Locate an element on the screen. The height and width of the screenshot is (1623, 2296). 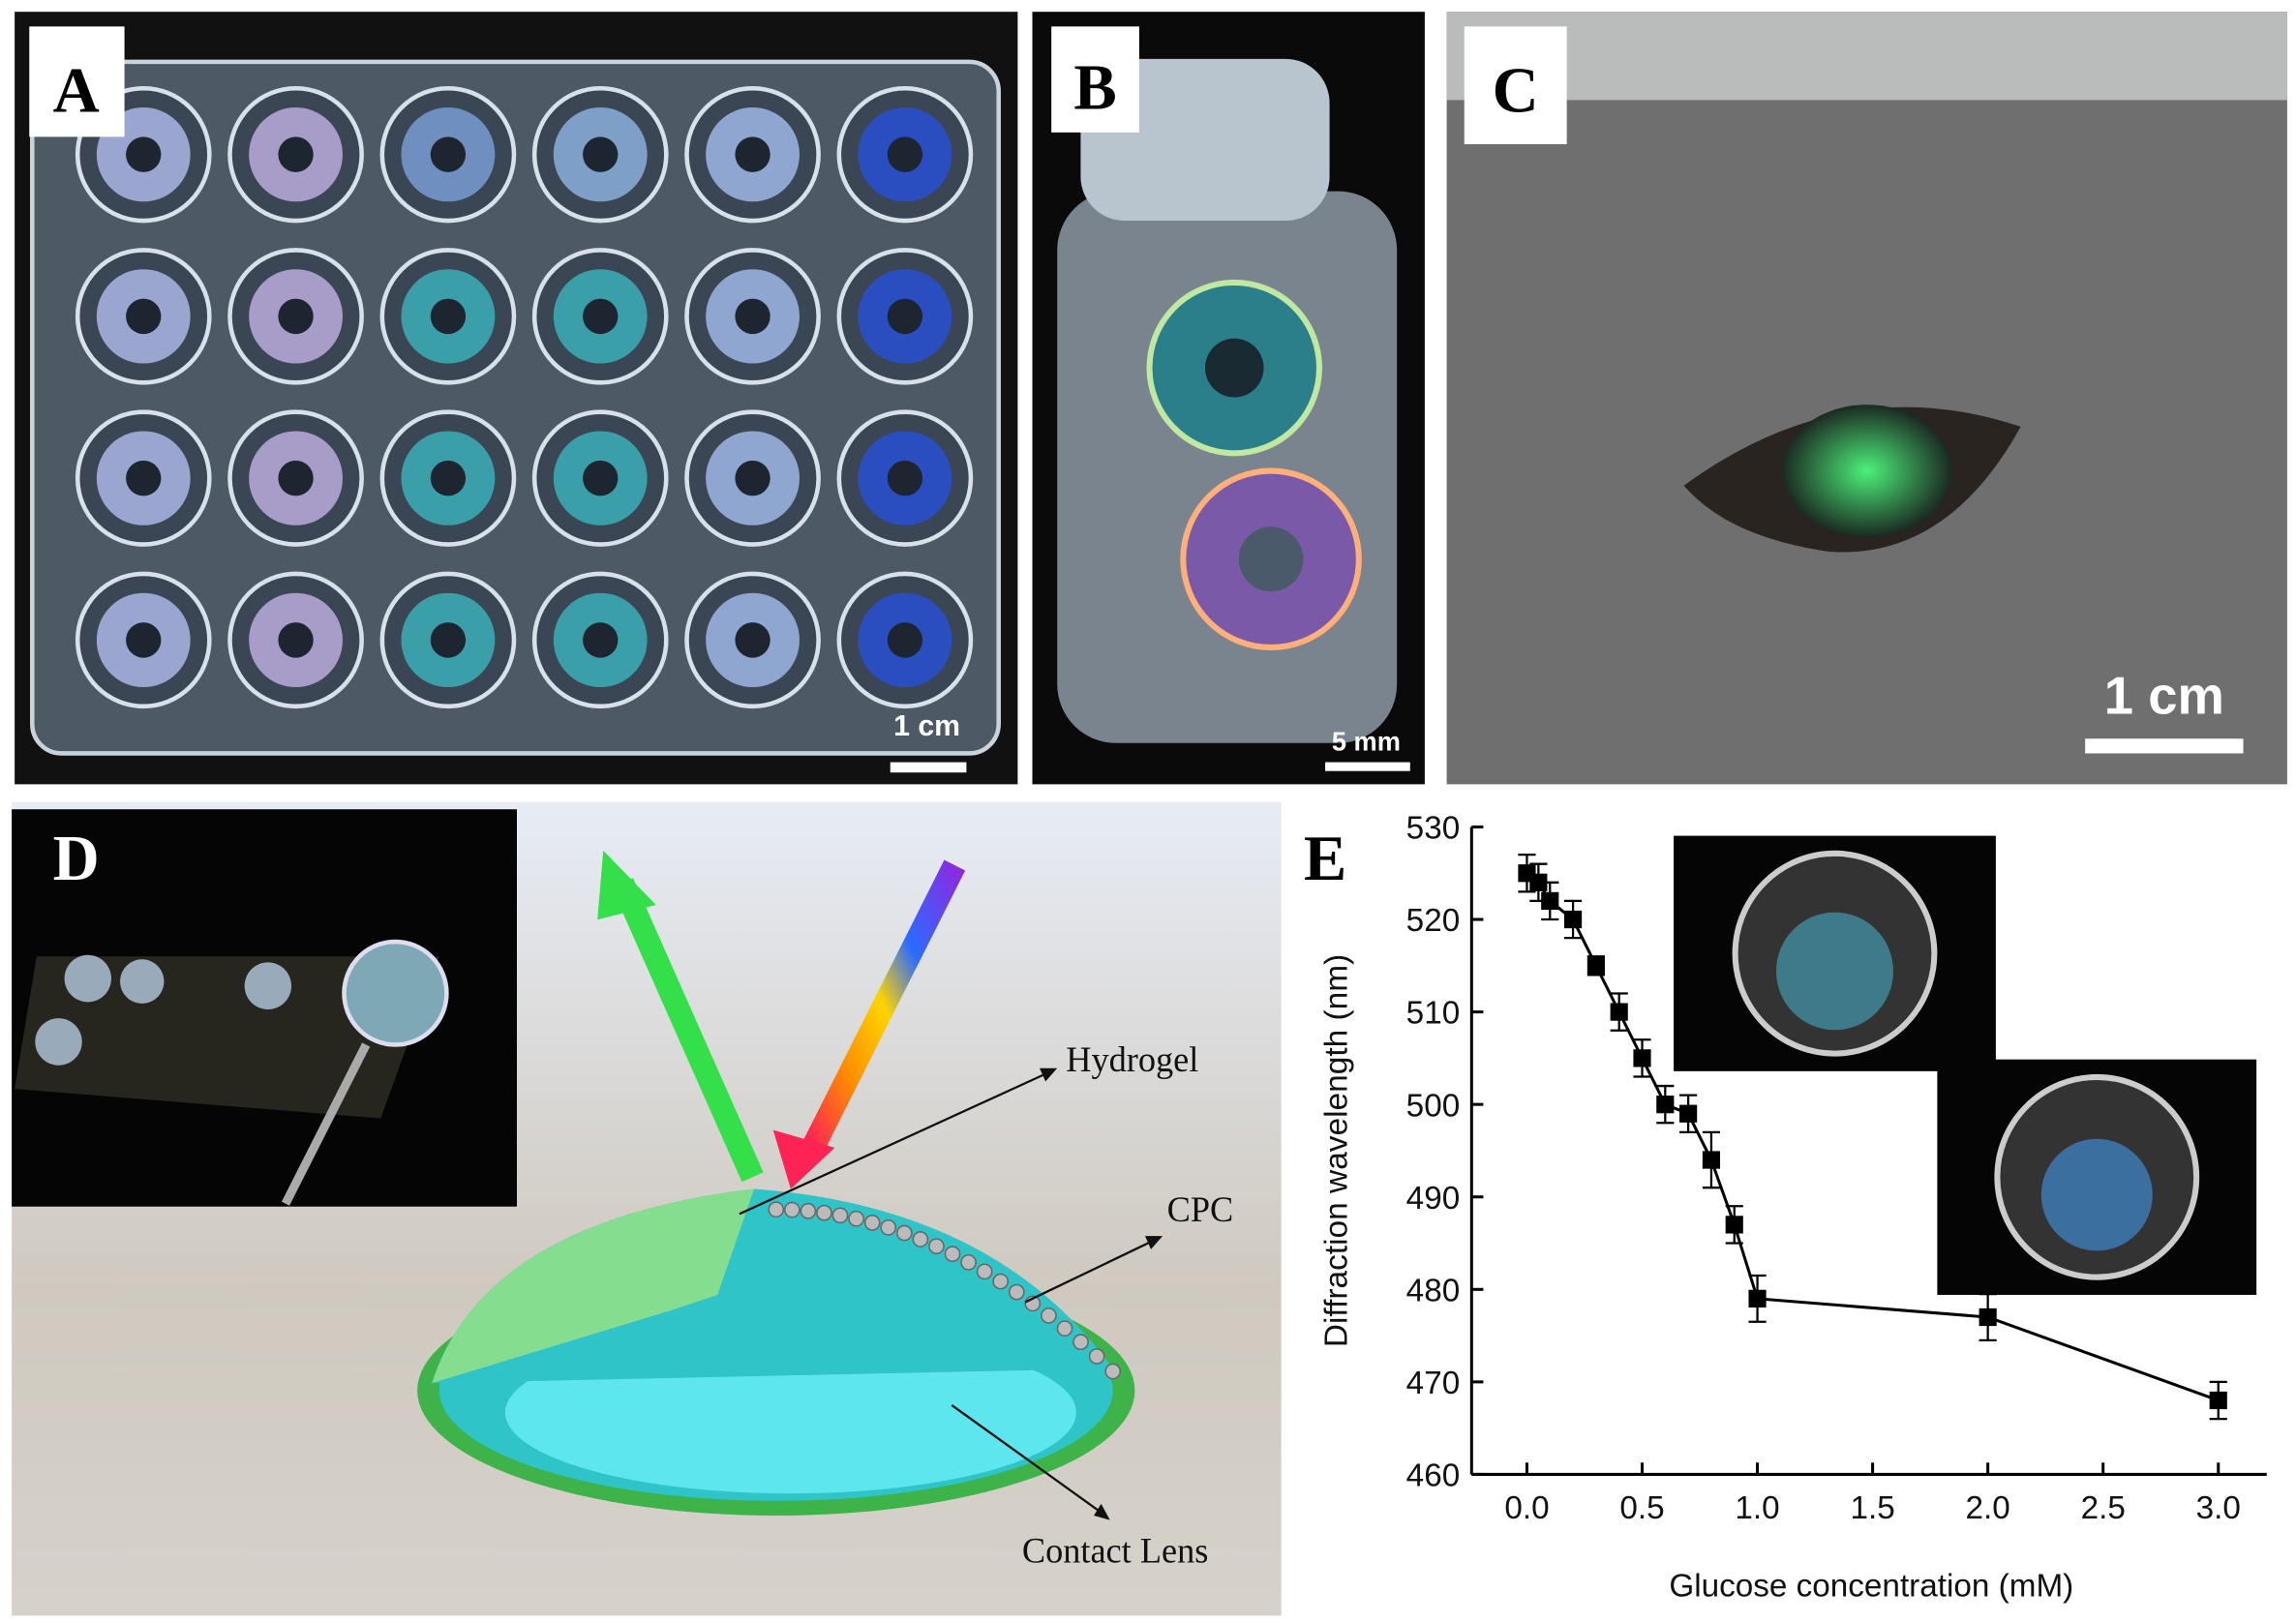
panel-label: B is located at coordinates (1095, 87).